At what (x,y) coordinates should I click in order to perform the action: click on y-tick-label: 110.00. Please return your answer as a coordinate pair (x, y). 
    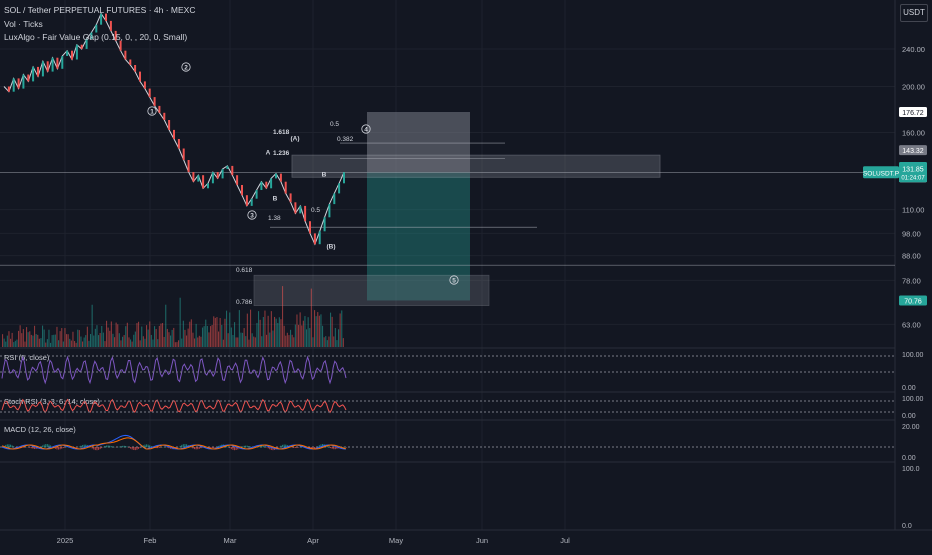
    Looking at the image, I should click on (913, 210).